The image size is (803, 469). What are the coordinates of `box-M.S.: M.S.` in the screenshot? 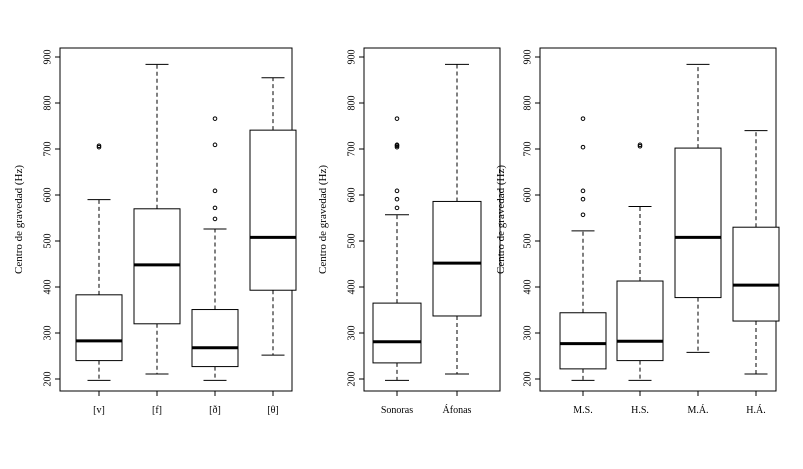 It's located at (583, 266).